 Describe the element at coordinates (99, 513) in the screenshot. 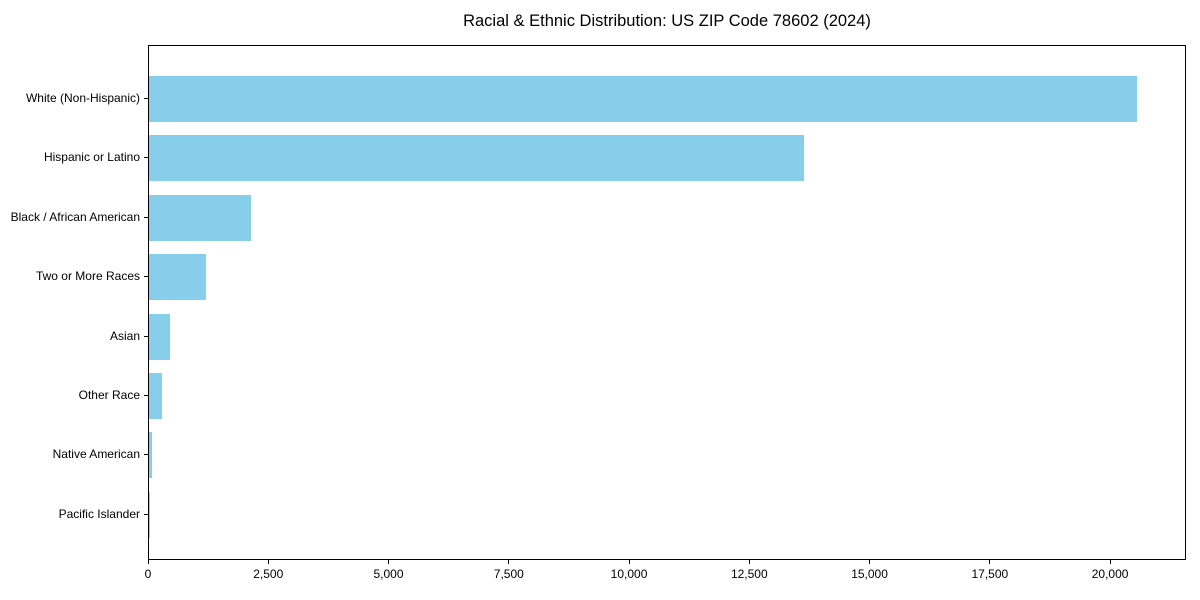

I see `y-tick-label: Pacific Islander` at that location.